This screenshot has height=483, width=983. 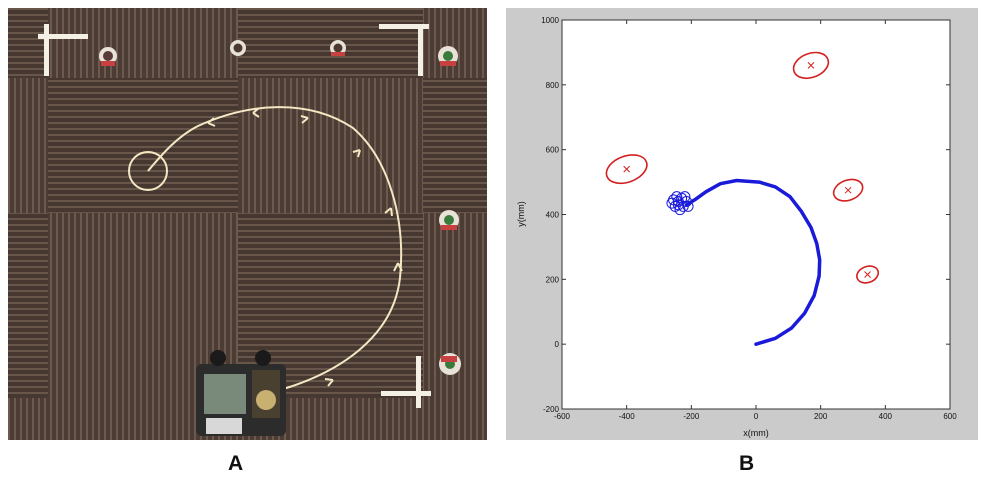 I want to click on trajectory-line, so click(x=753, y=262).